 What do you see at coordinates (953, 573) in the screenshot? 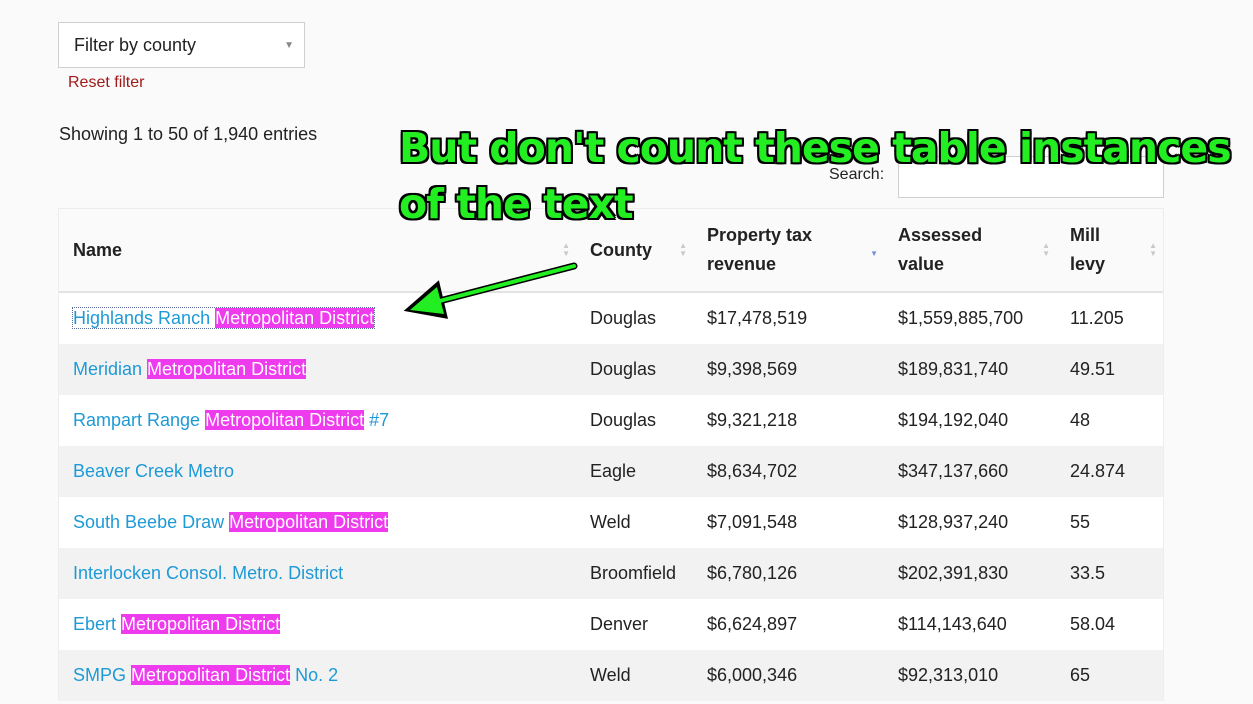
I see `cell-assessed: $202,391,830` at bounding box center [953, 573].